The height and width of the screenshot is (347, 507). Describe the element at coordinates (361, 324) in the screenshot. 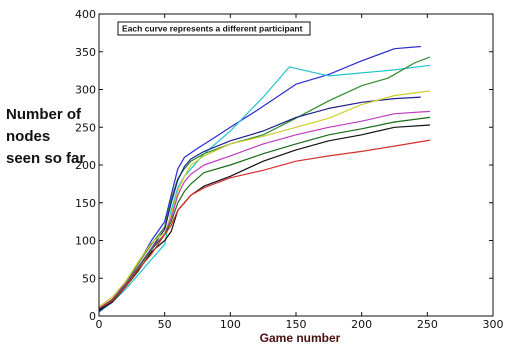

I see `x-tick-label: 200` at that location.